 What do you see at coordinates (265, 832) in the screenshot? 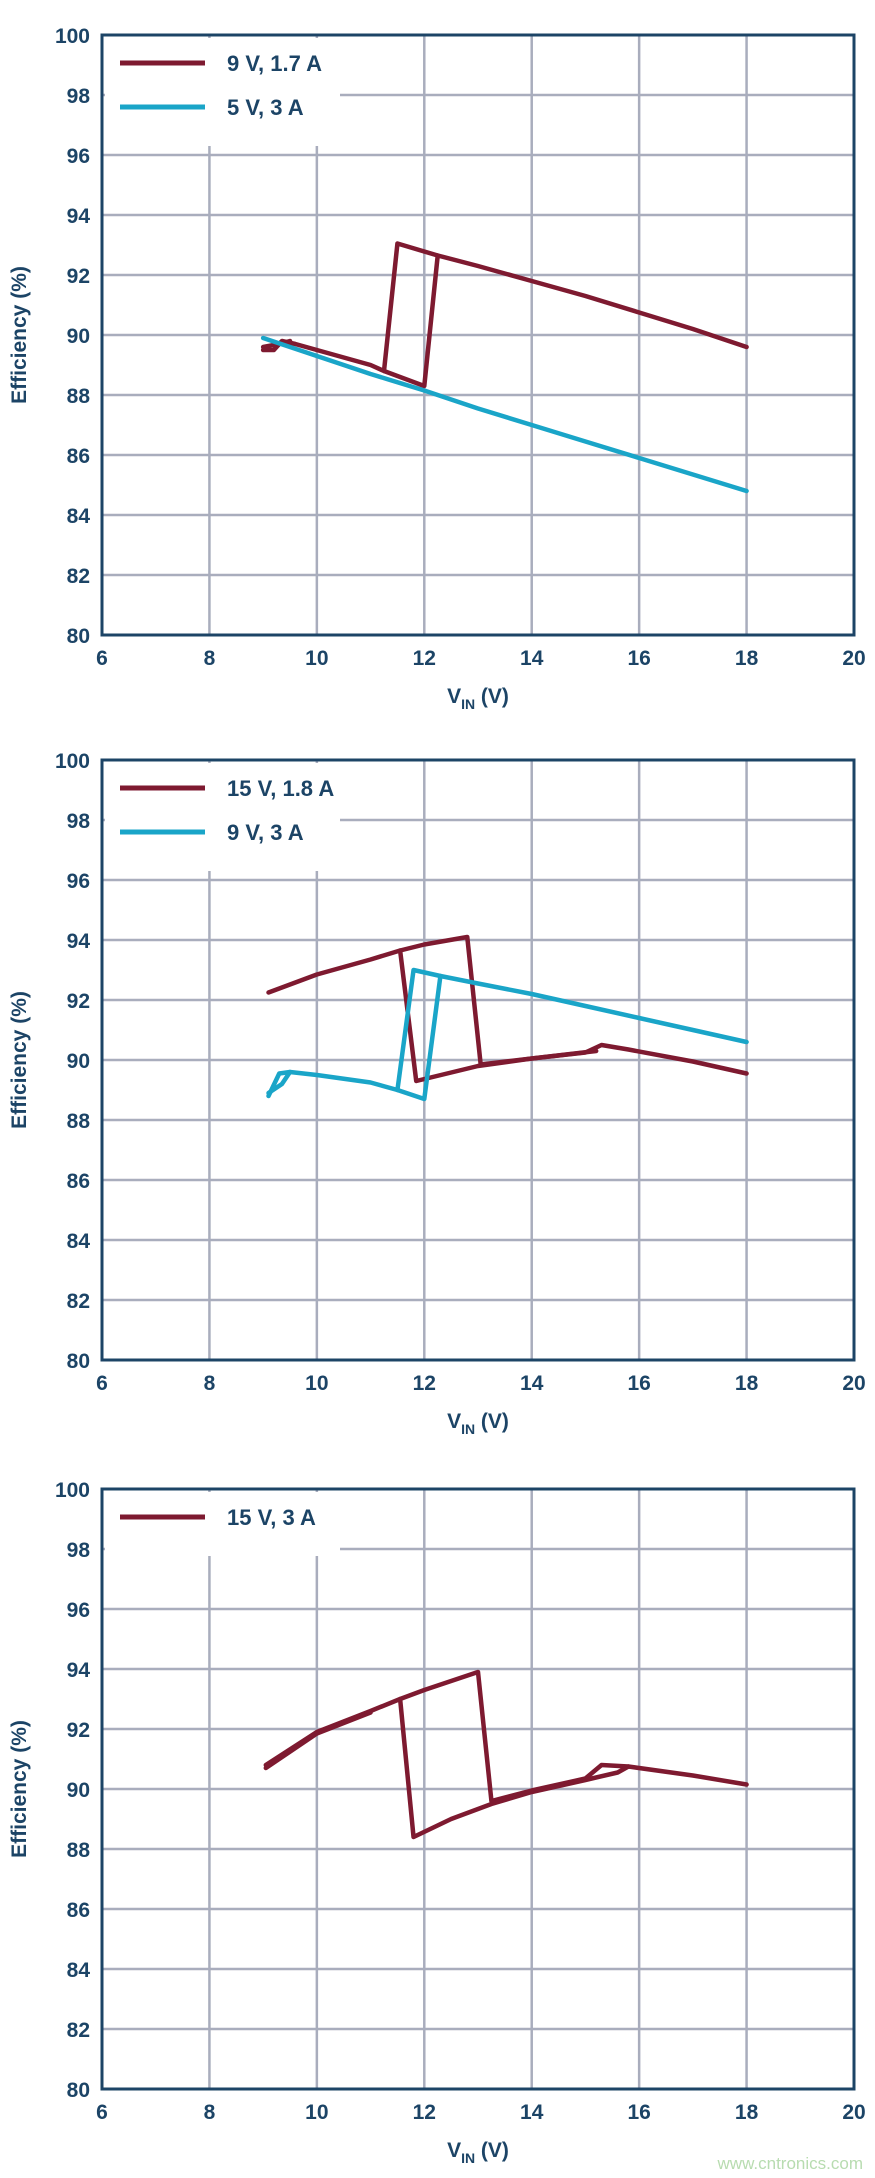
I see `legend-label: 9 V, 3 A` at bounding box center [265, 832].